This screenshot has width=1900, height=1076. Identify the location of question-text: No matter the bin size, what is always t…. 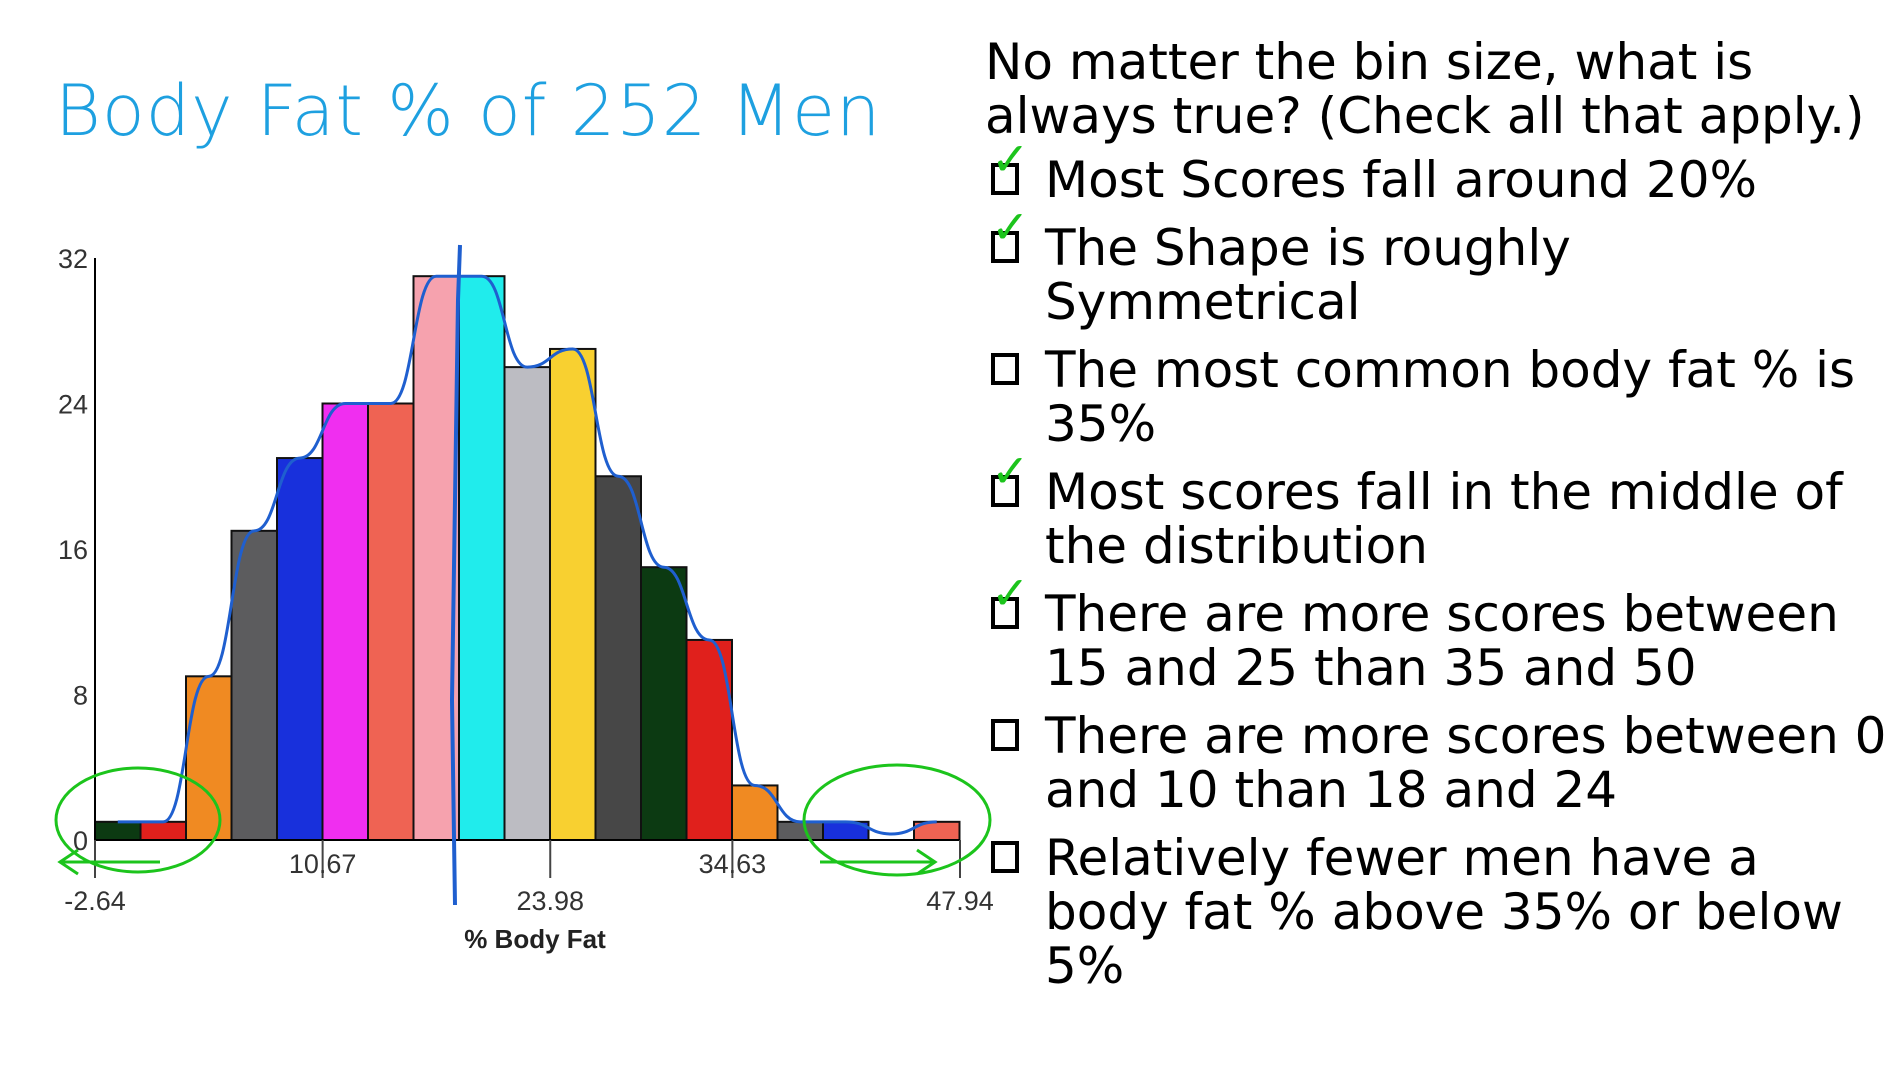
(1425, 89).